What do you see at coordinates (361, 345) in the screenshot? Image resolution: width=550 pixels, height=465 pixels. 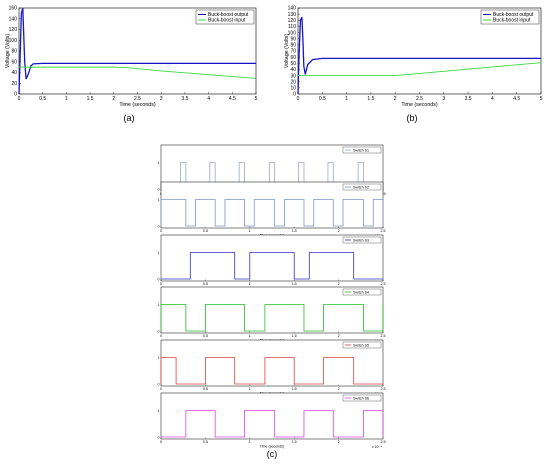 I see `legend-entry: Switch S5` at bounding box center [361, 345].